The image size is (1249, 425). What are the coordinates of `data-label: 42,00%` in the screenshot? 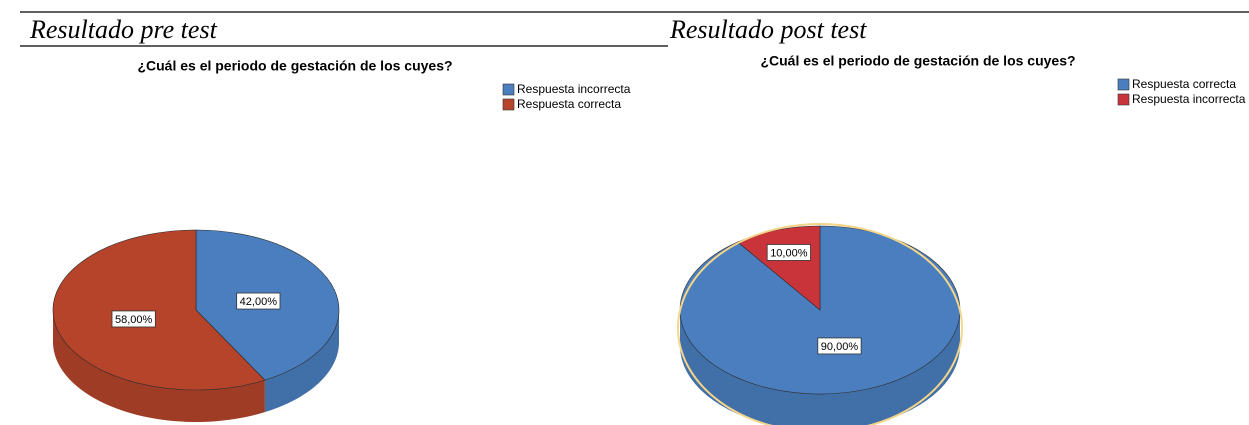 It's located at (259, 302).